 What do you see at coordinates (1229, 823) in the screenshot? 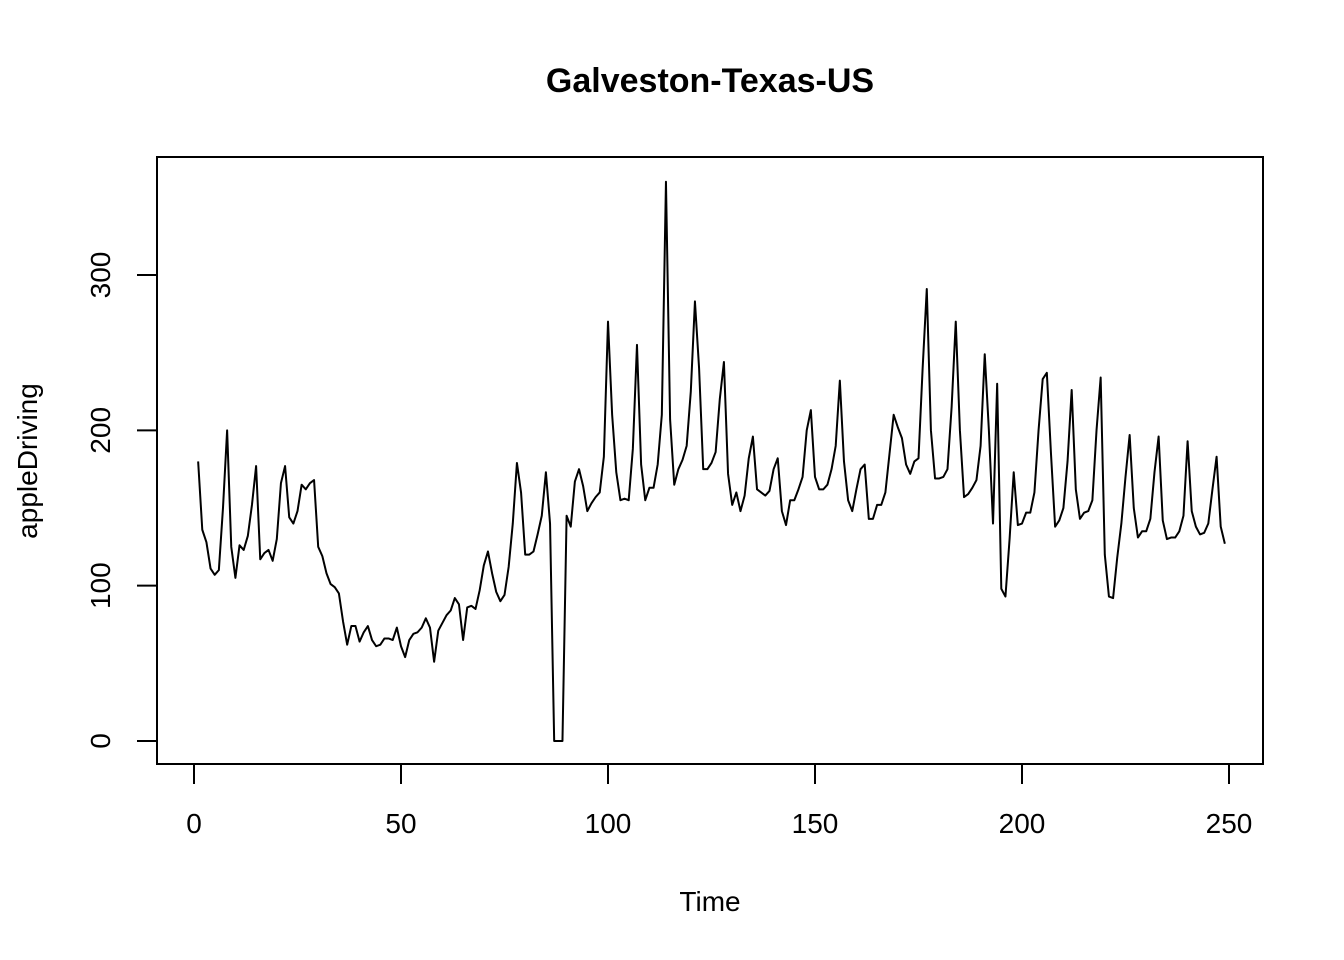
I see `x-tick-label: 250` at bounding box center [1229, 823].